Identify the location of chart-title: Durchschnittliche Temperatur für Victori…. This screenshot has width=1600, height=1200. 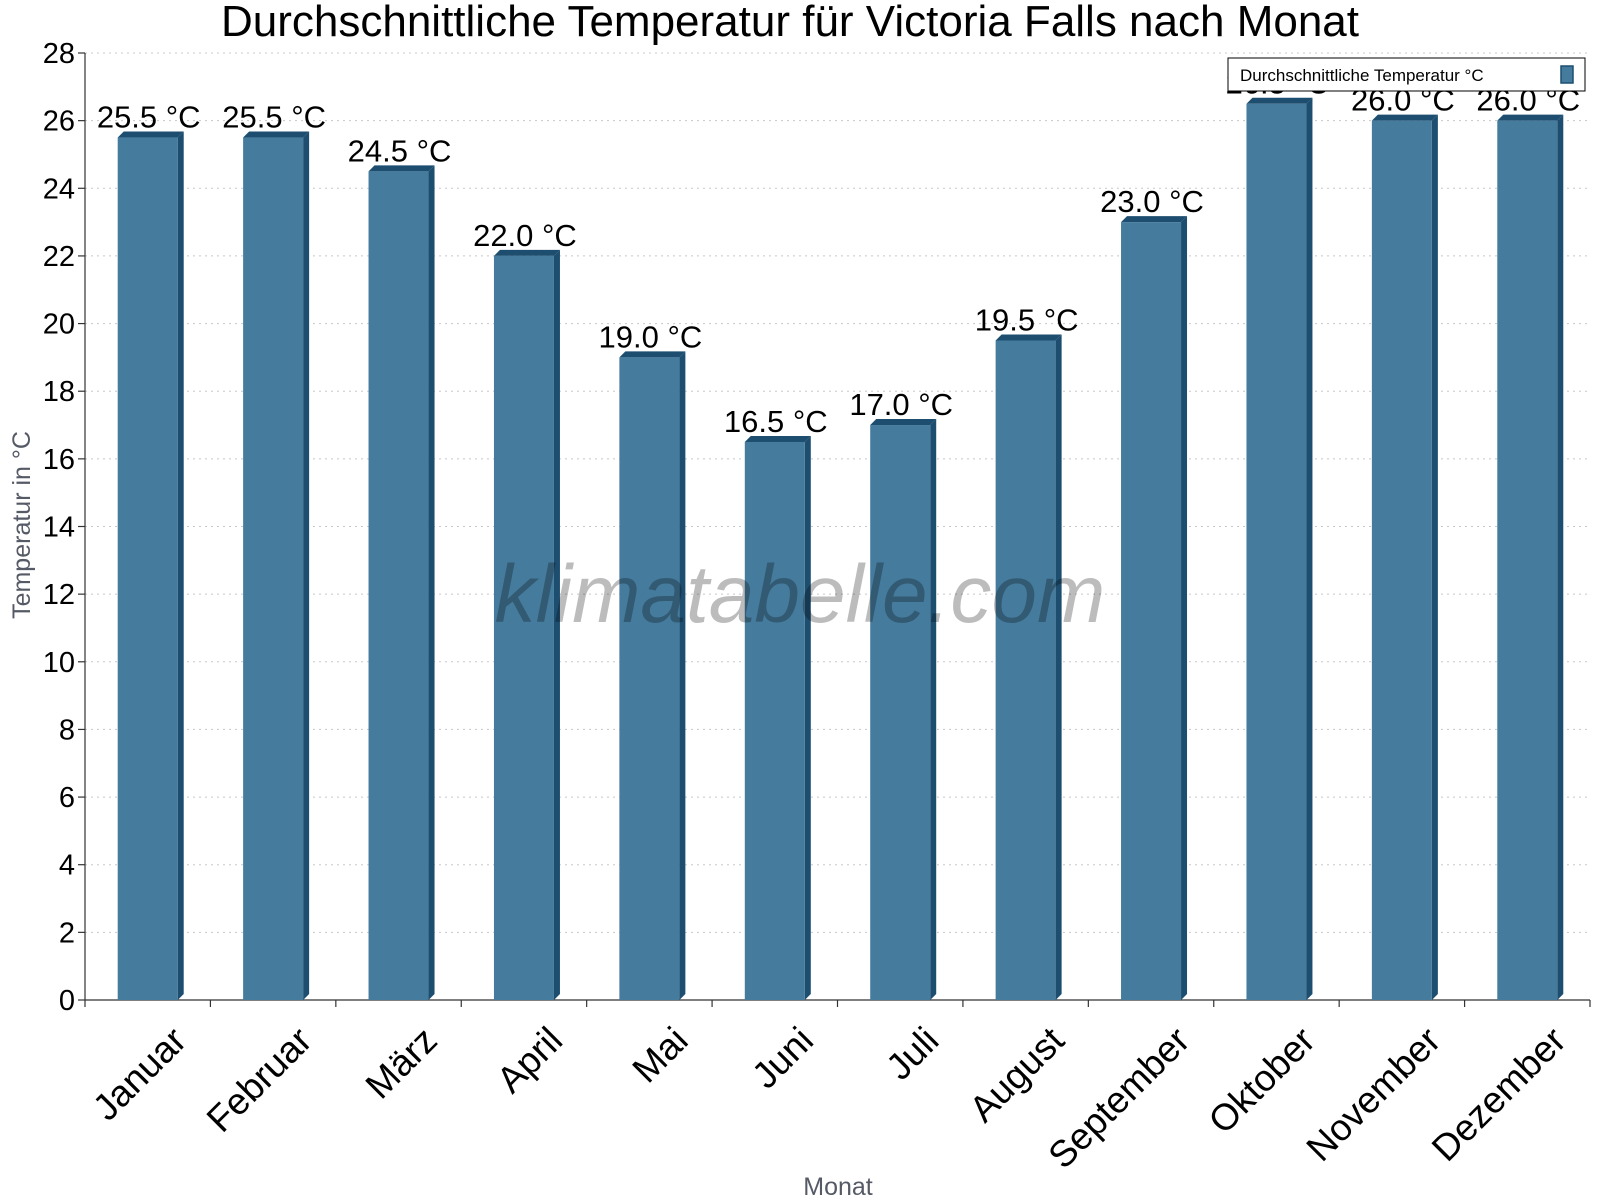
(790, 23).